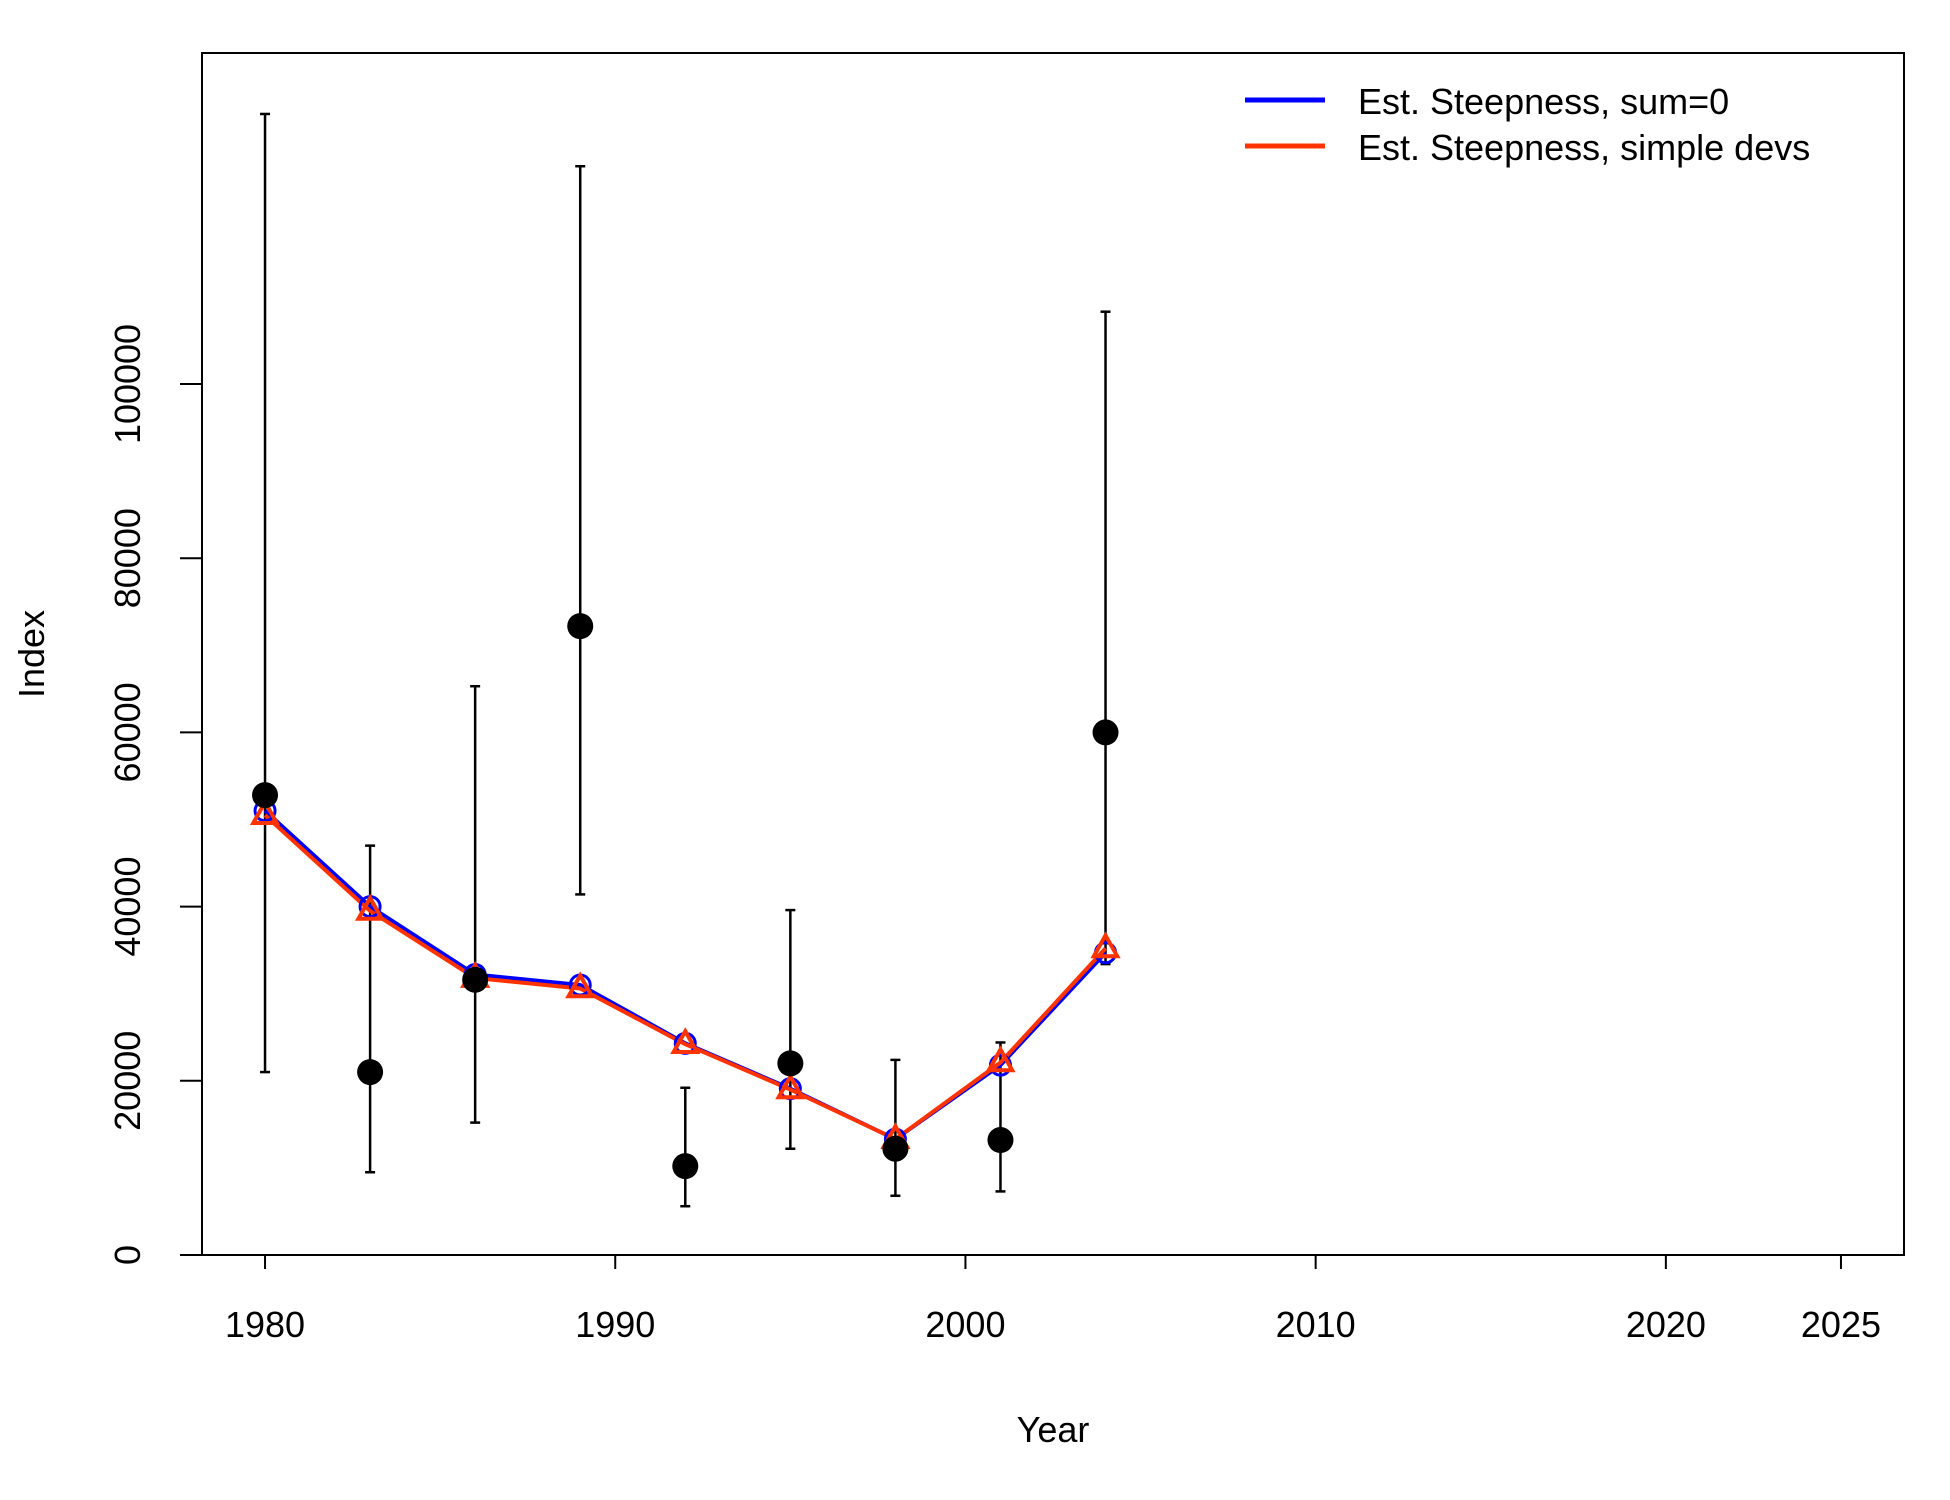  I want to click on x-tick-label: 1980, so click(265, 1324).